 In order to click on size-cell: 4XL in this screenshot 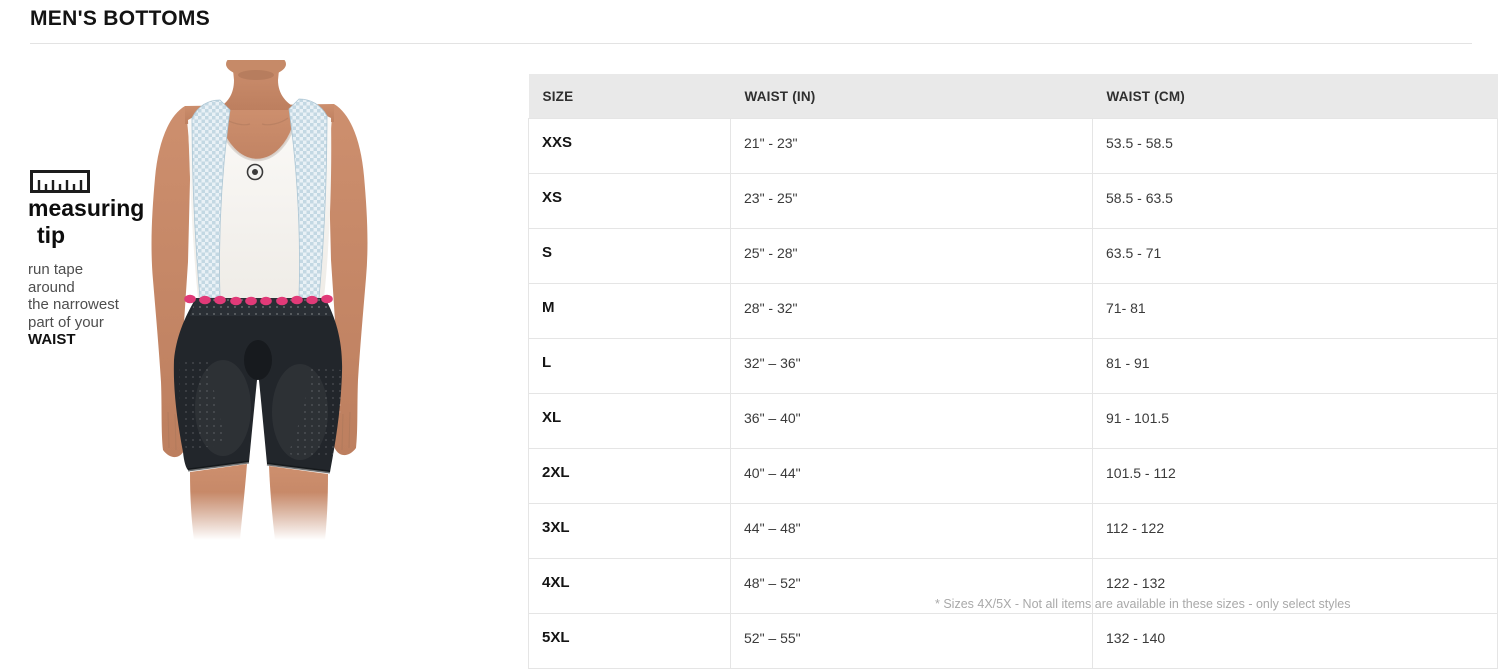, I will do `click(629, 586)`.